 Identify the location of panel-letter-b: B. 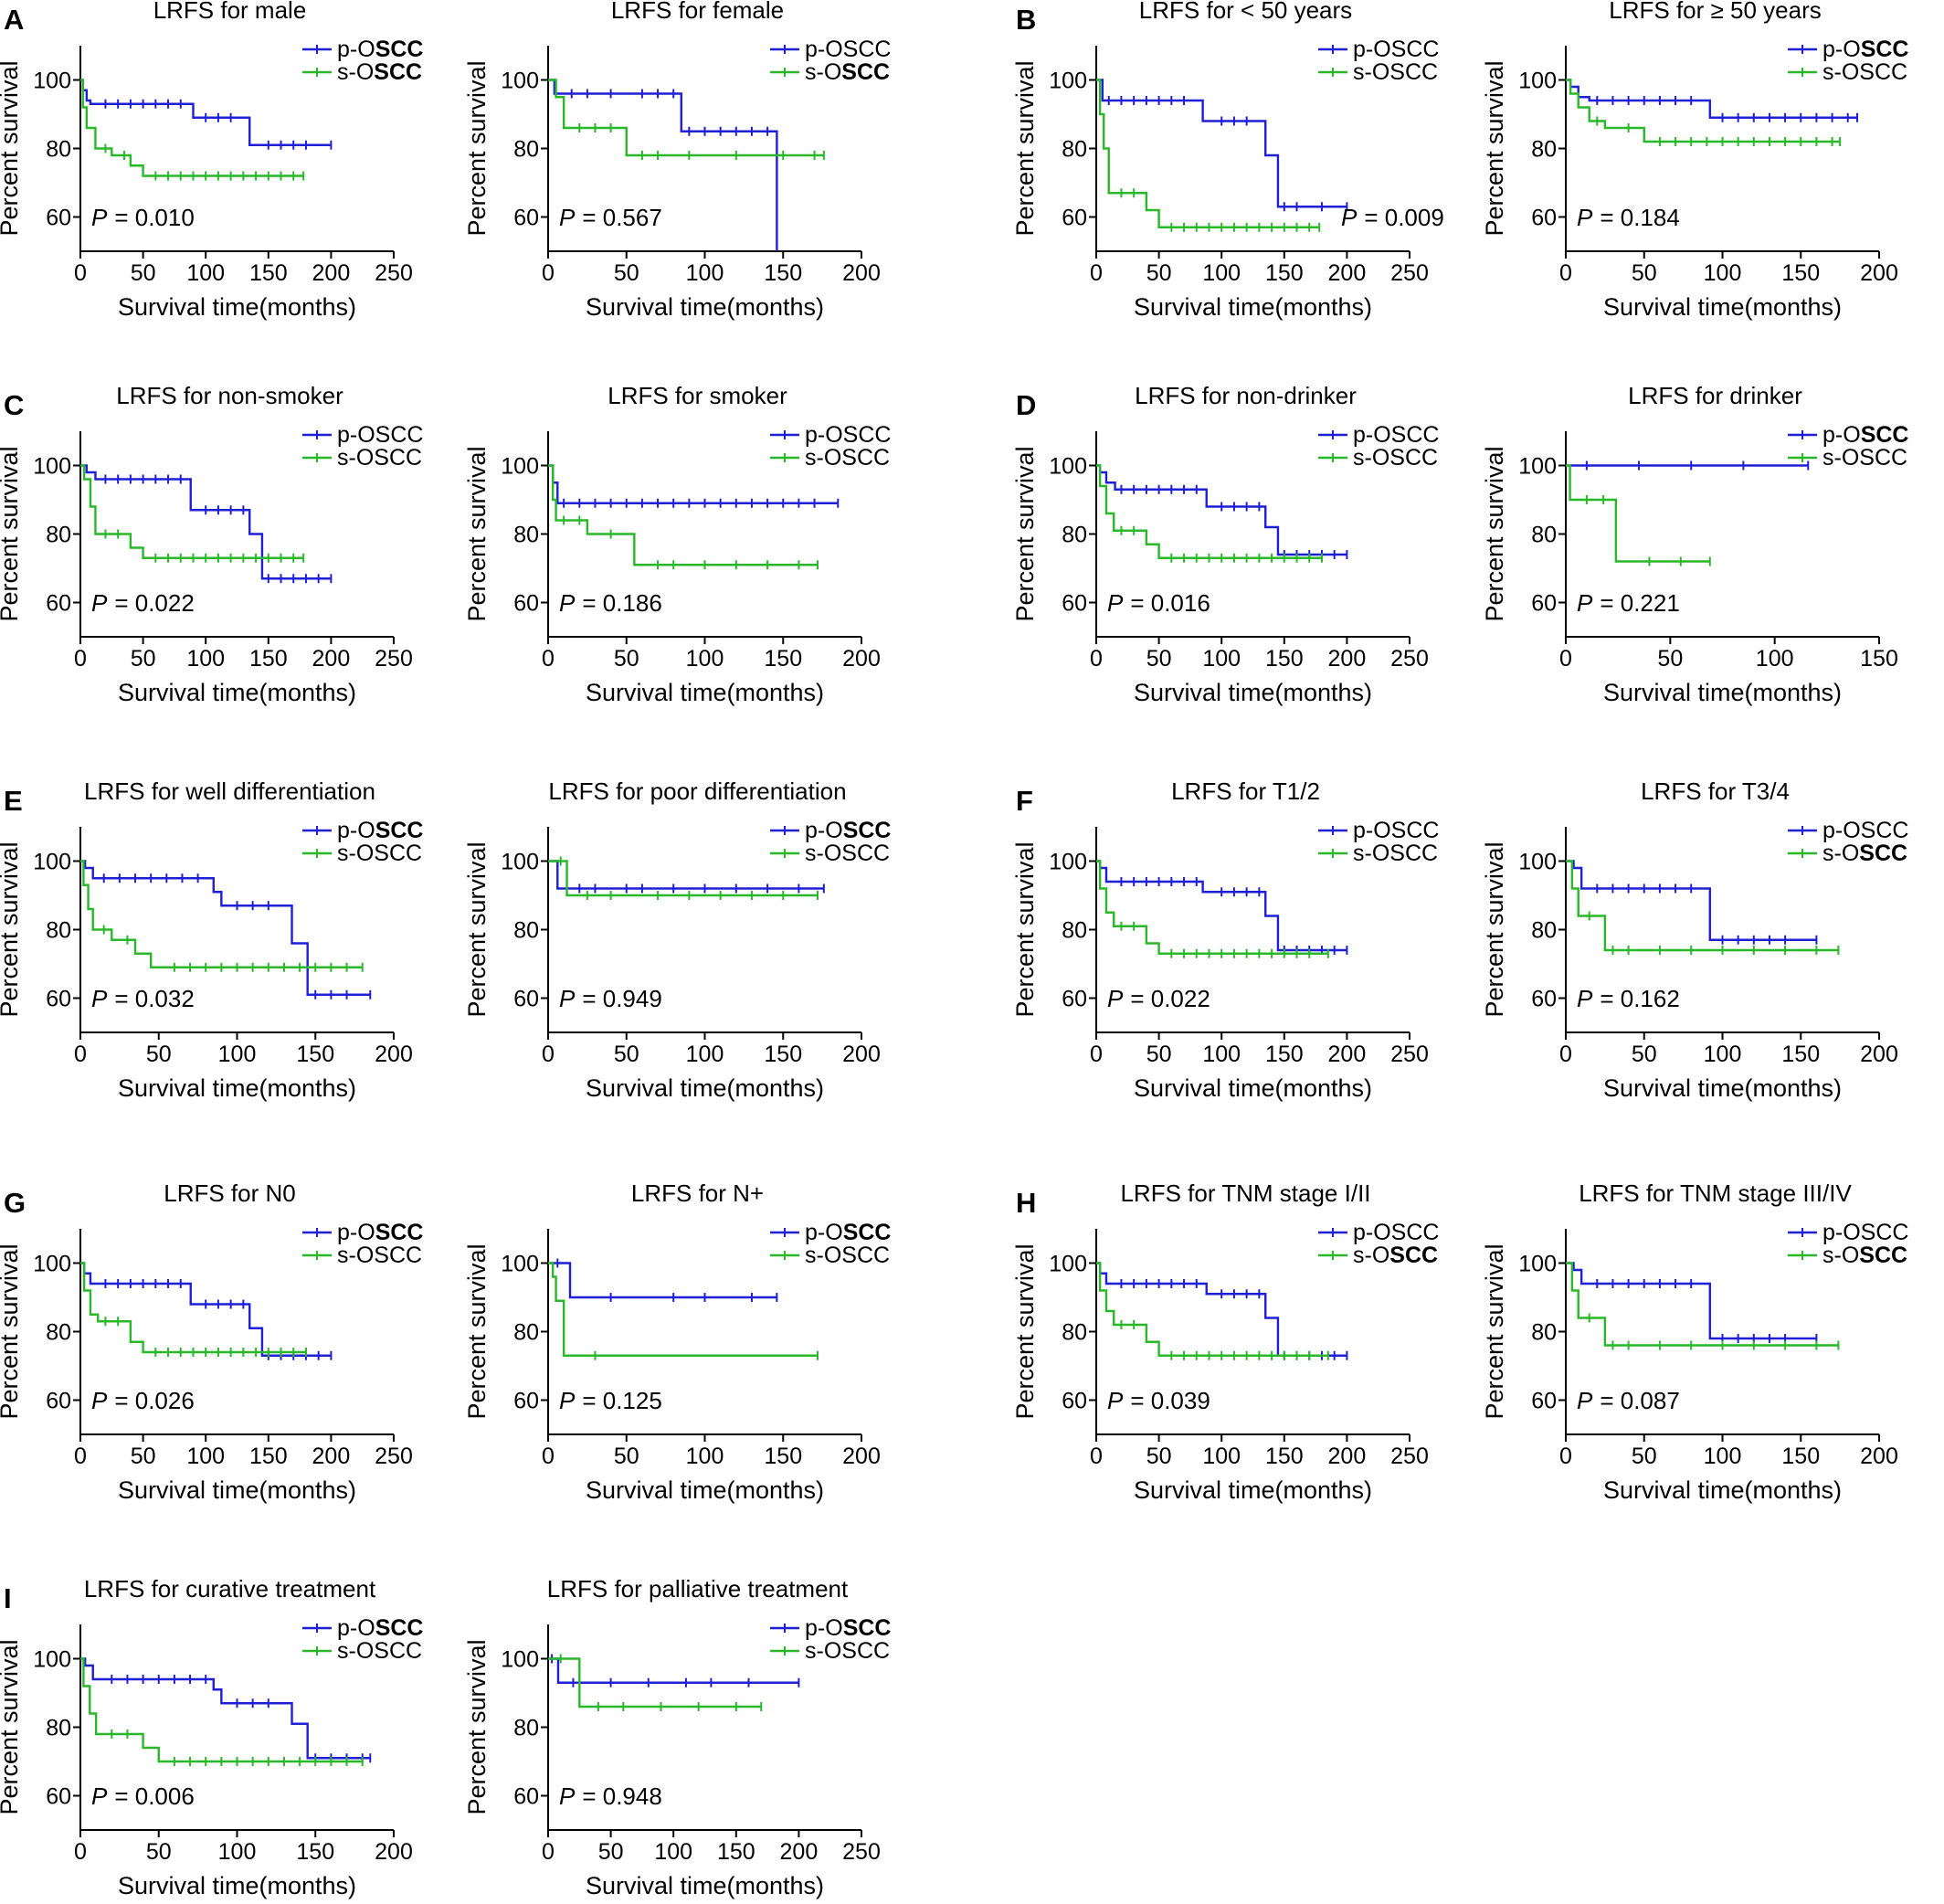
(1026, 20).